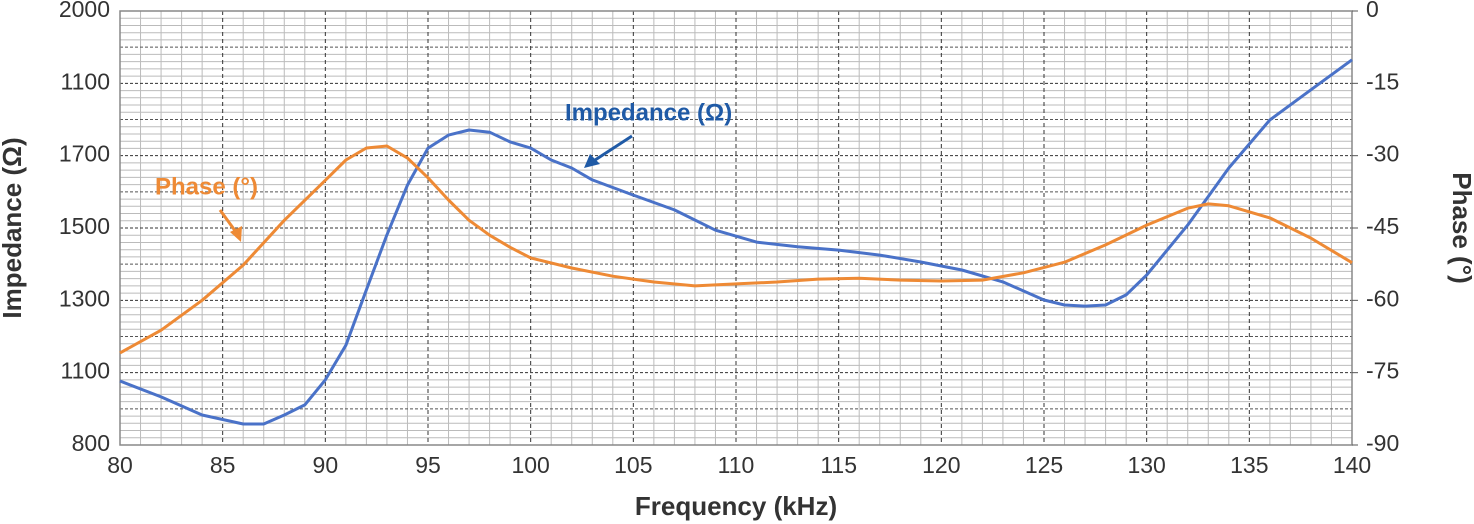 The height and width of the screenshot is (524, 1474). What do you see at coordinates (1382, 226) in the screenshot?
I see `y2-tick-label: -45` at bounding box center [1382, 226].